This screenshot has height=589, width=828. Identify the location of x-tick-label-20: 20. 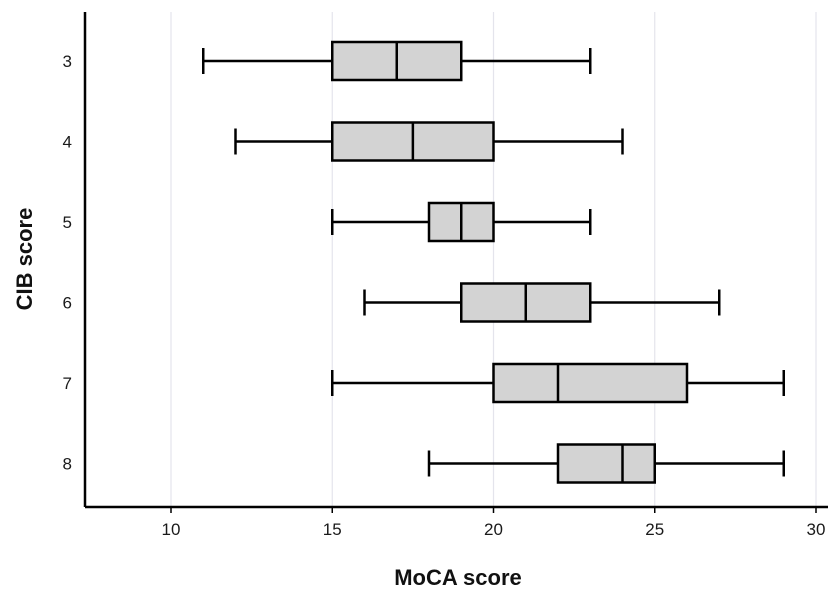
(493, 529).